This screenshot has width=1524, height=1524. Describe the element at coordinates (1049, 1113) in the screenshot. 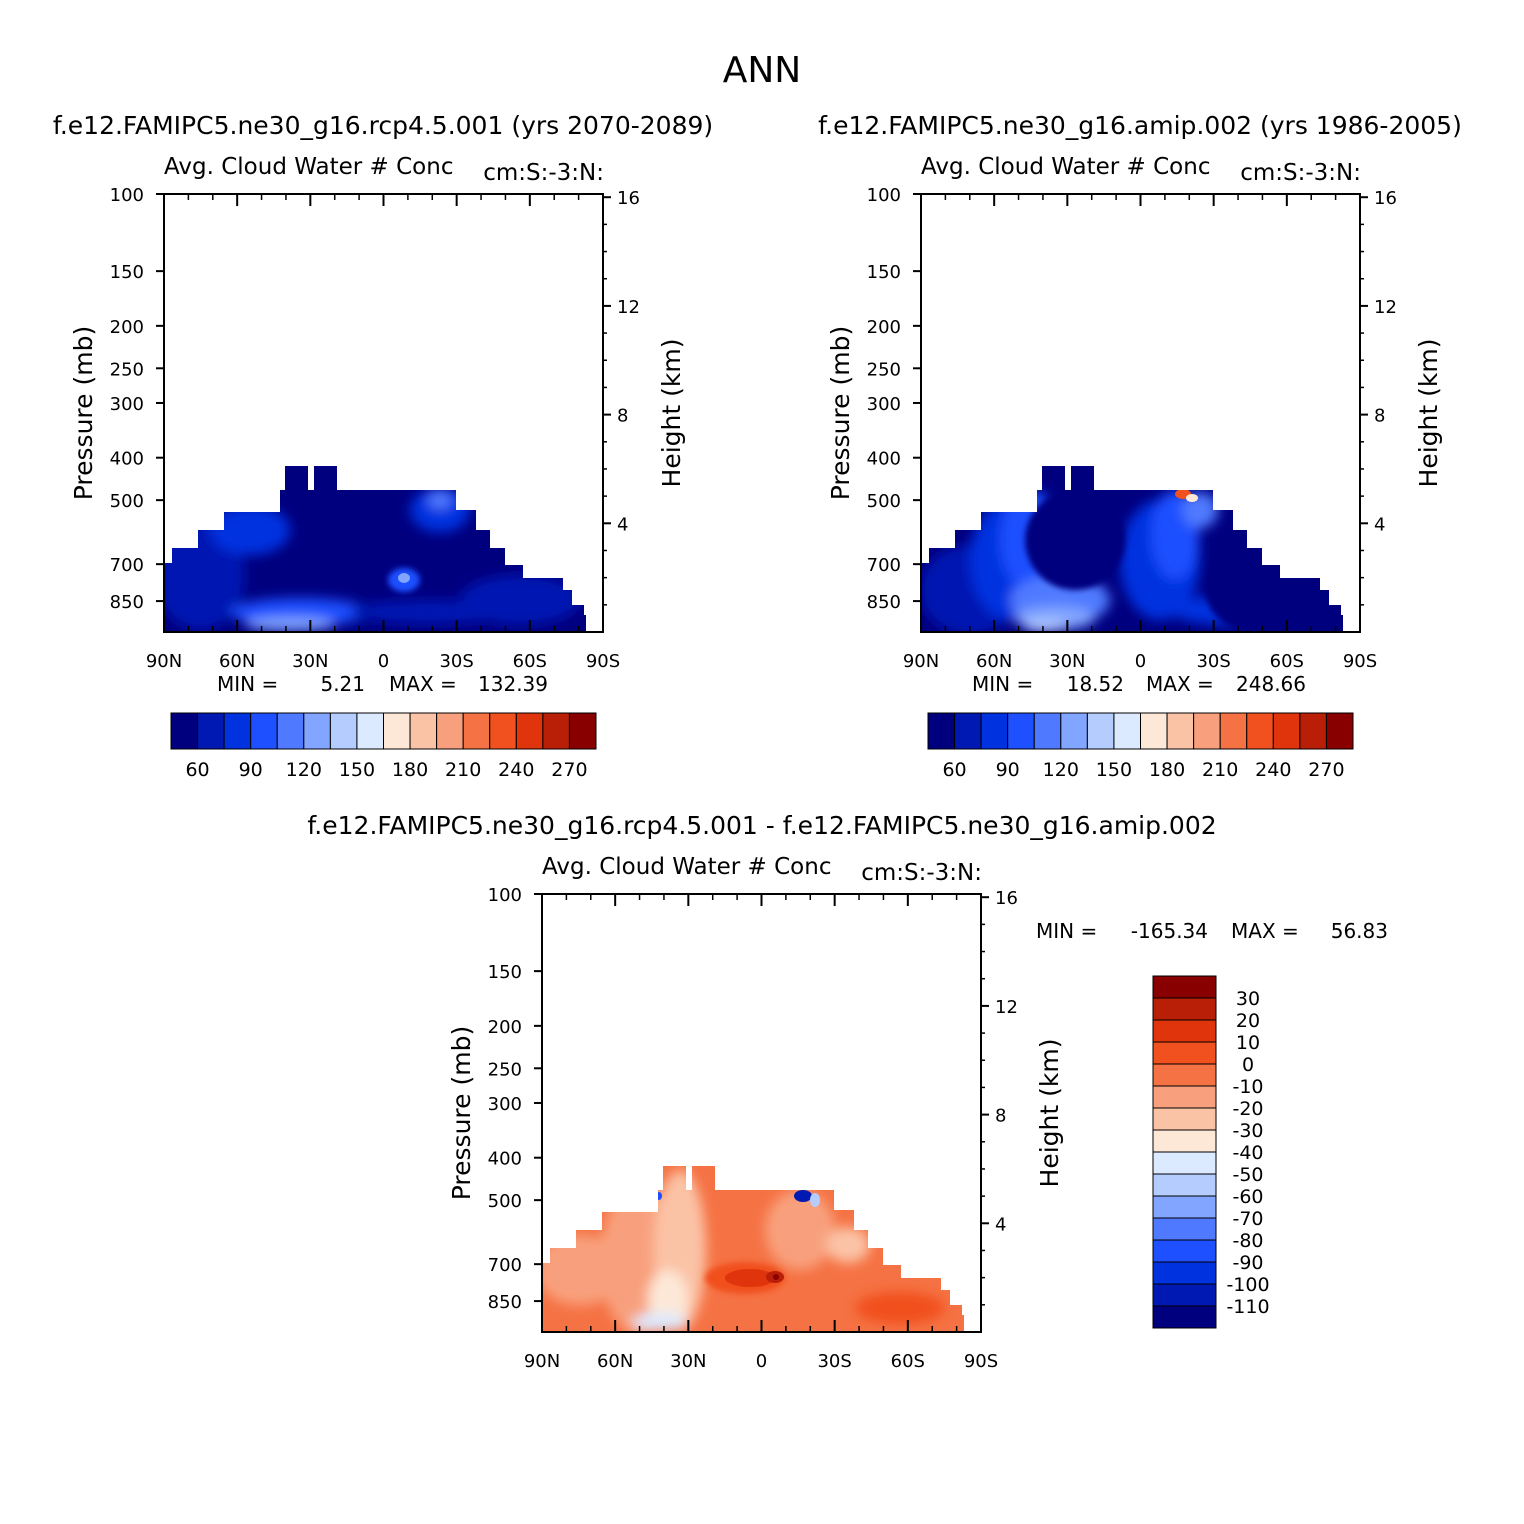

I see `y2-axis-label: Height (km)` at that location.